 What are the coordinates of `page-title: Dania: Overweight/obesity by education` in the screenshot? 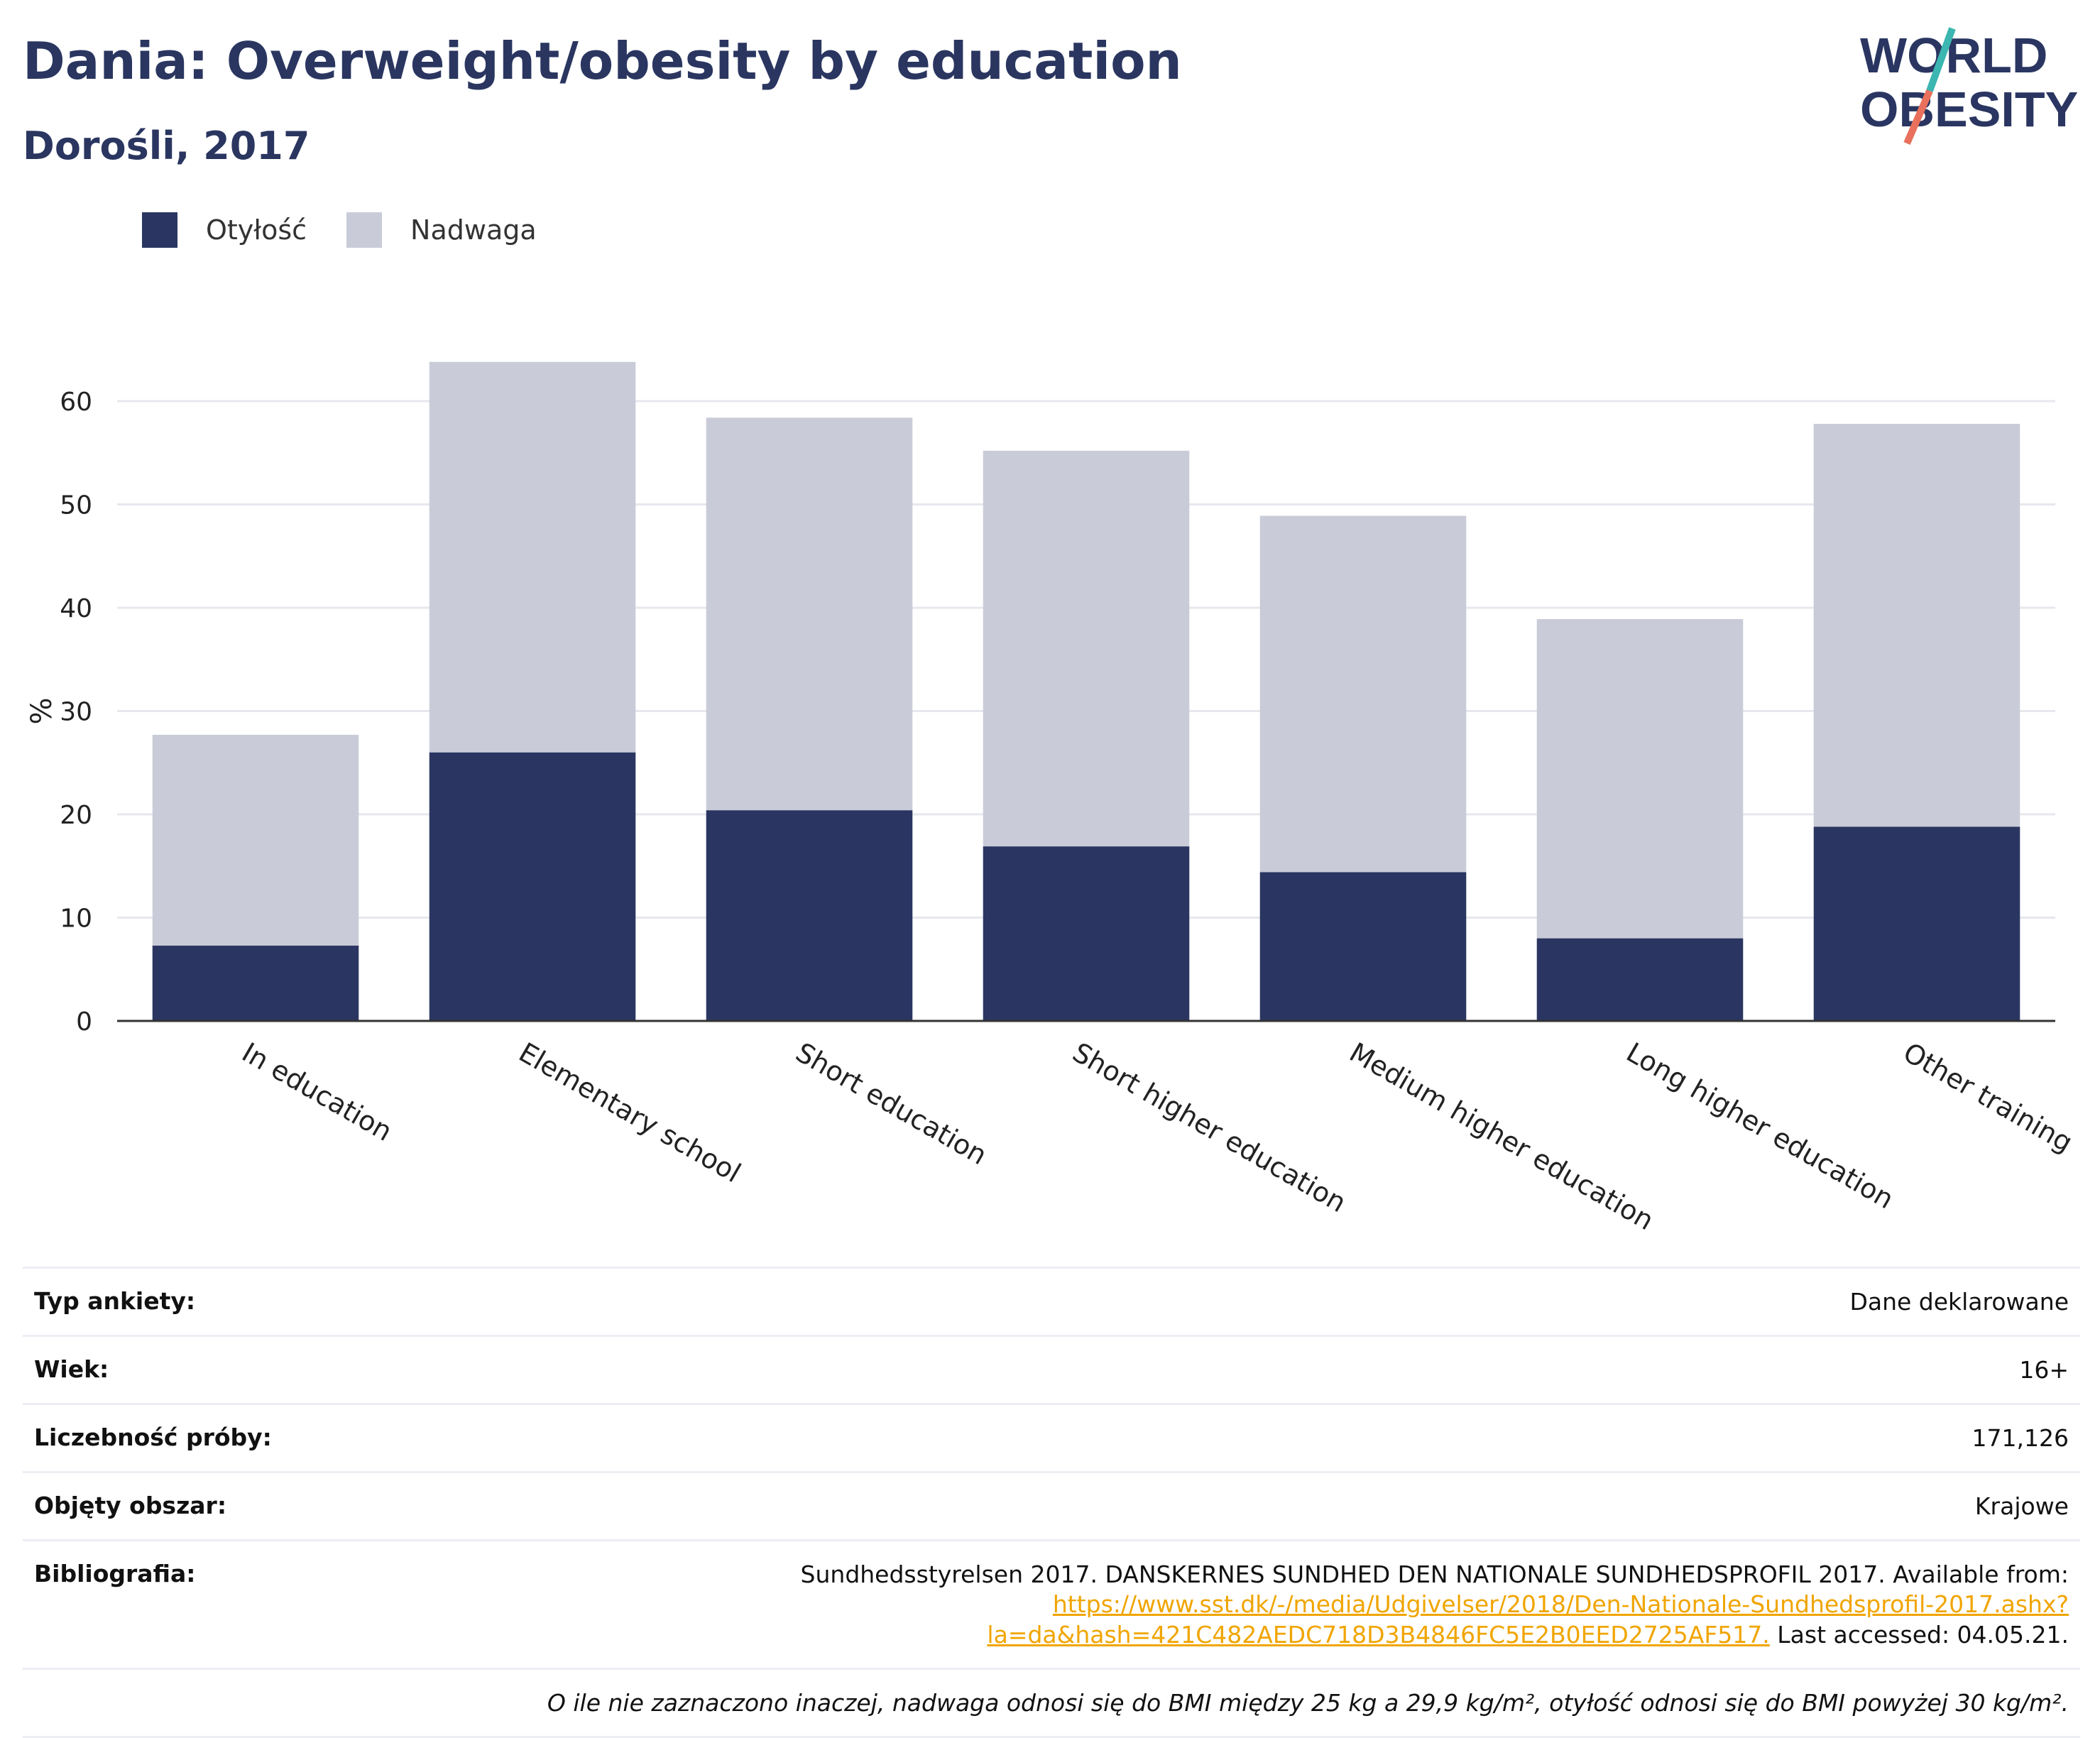 It's located at (602, 61).